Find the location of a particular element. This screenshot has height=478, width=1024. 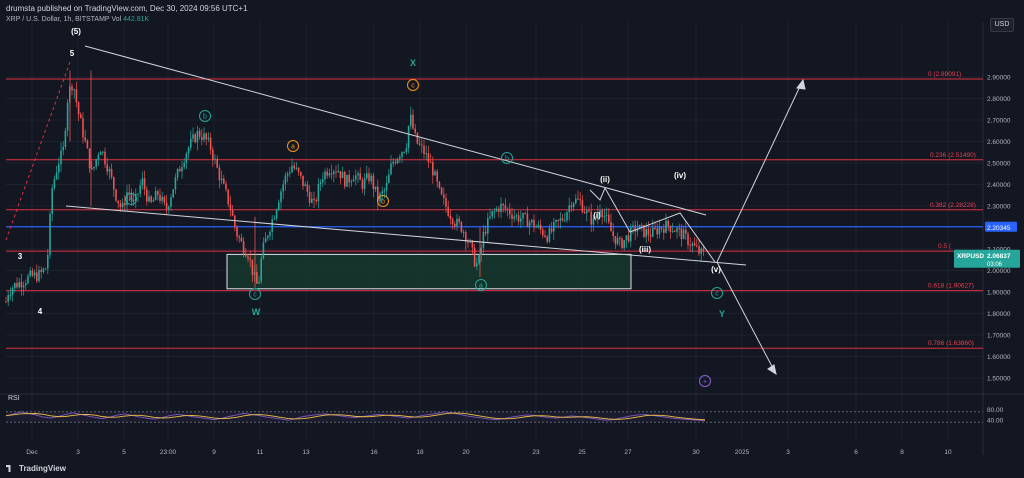

wave-path is located at coordinates (652, 224).